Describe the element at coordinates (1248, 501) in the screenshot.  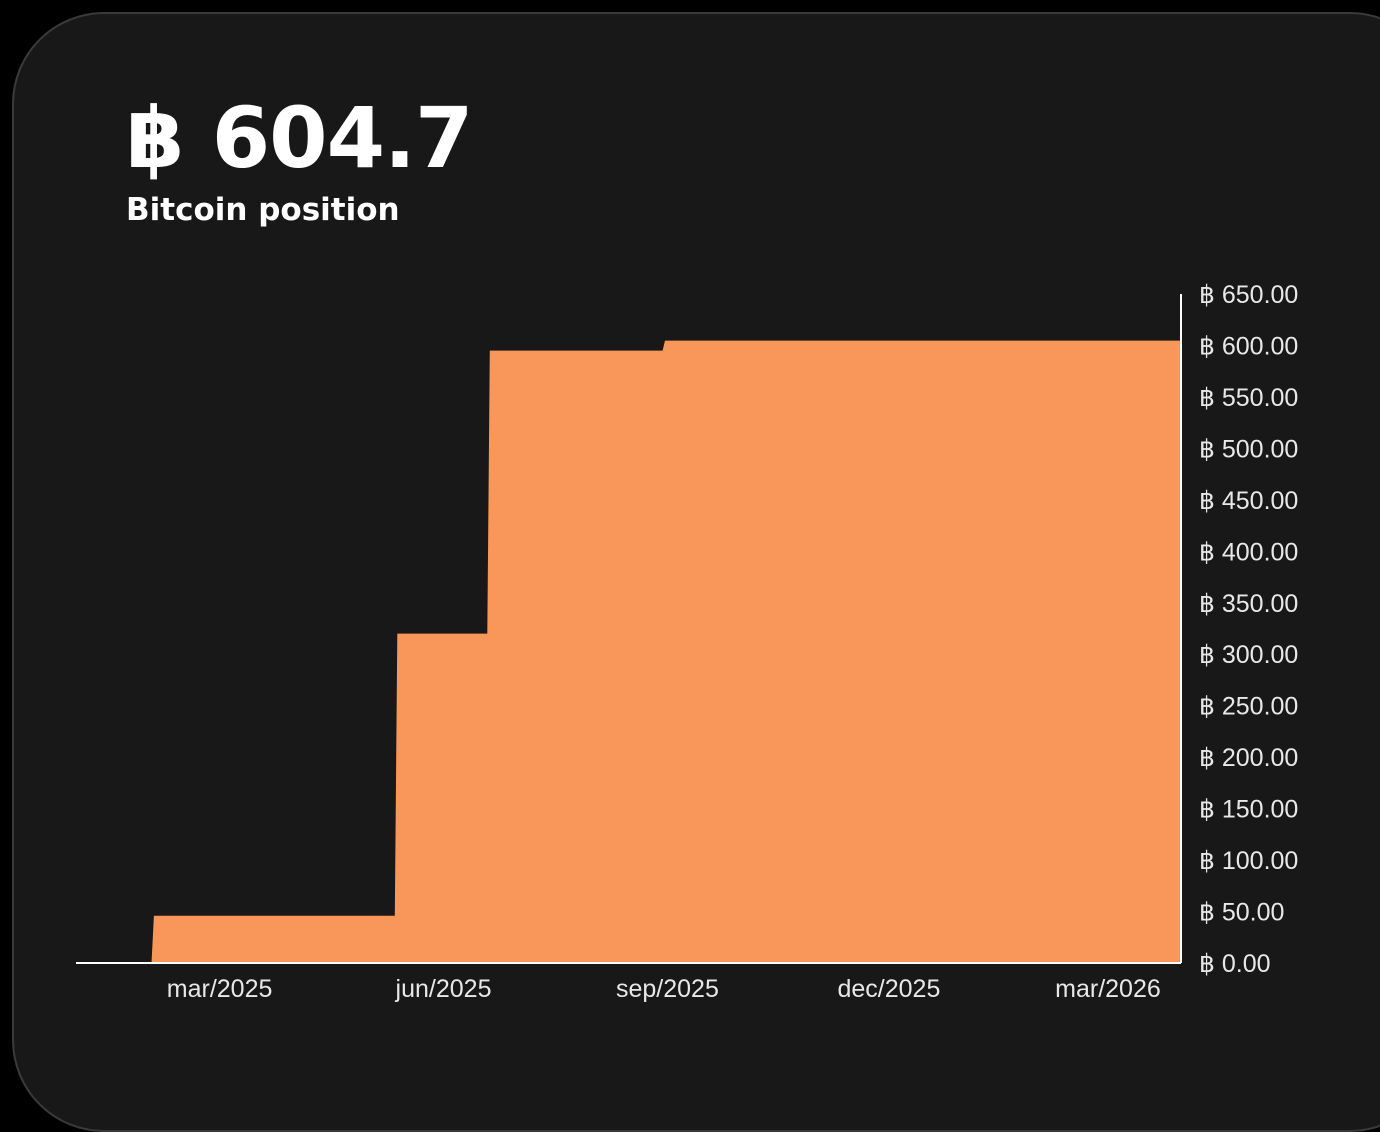
I see `y-tick-label: ฿ 450.00` at that location.